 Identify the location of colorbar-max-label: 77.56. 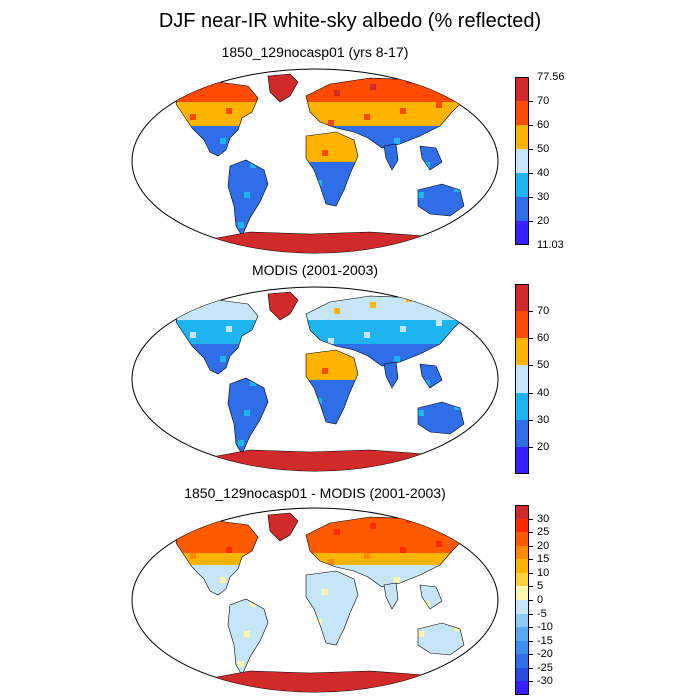
(551, 77).